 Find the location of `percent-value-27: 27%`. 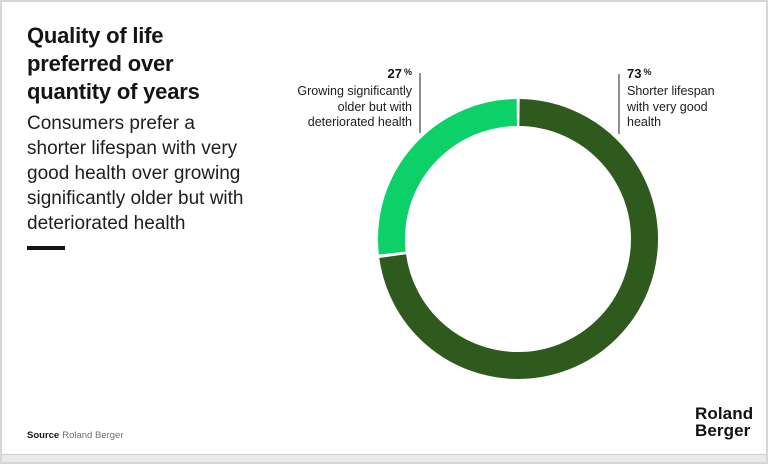

percent-value-27: 27% is located at coordinates (399, 73).